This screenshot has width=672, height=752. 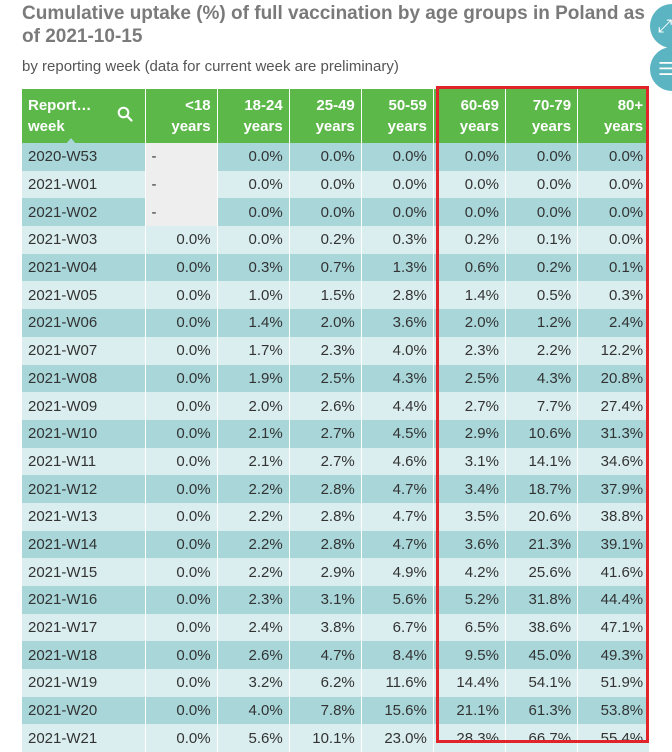 I want to click on cell-week: 2021-W08, so click(x=84, y=378).